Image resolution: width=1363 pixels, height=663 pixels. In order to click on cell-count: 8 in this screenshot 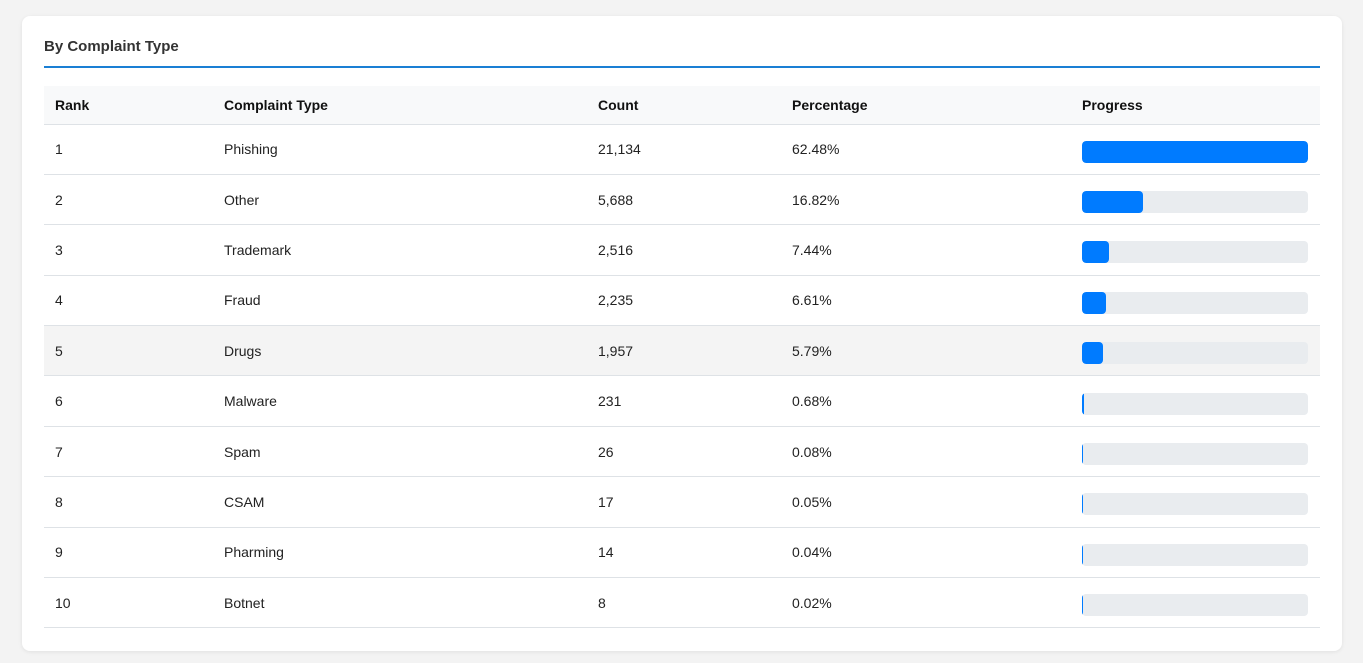, I will do `click(684, 603)`.